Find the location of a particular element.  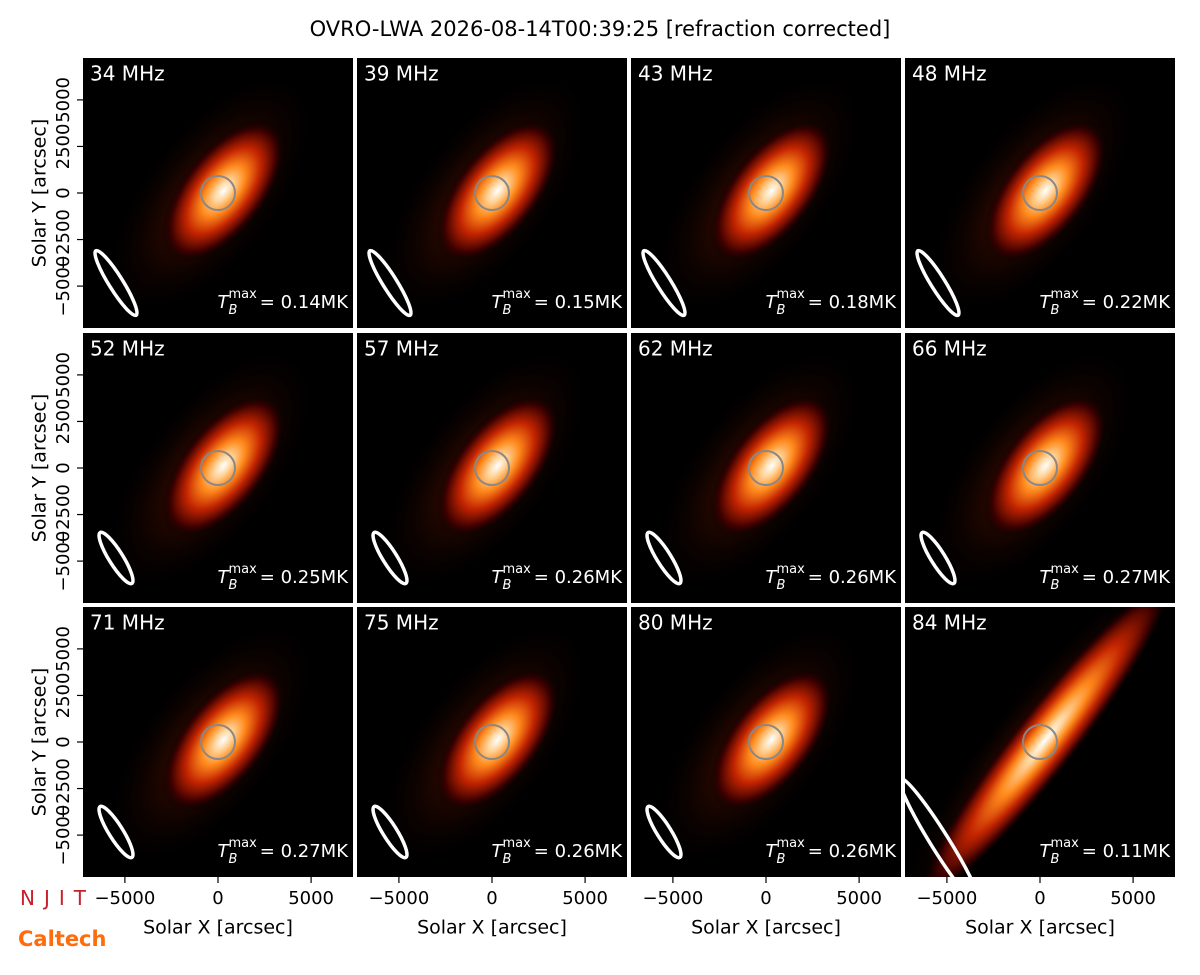

tb-max-label: TBmax = 0.15MK is located at coordinates (558, 302).